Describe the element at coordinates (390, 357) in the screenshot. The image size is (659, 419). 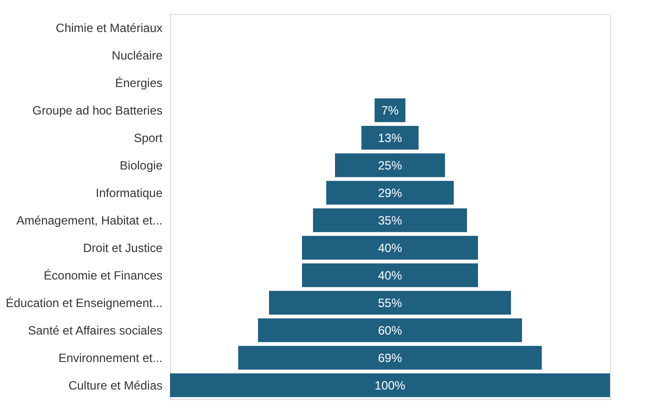
I see `data-label: 69%` at that location.